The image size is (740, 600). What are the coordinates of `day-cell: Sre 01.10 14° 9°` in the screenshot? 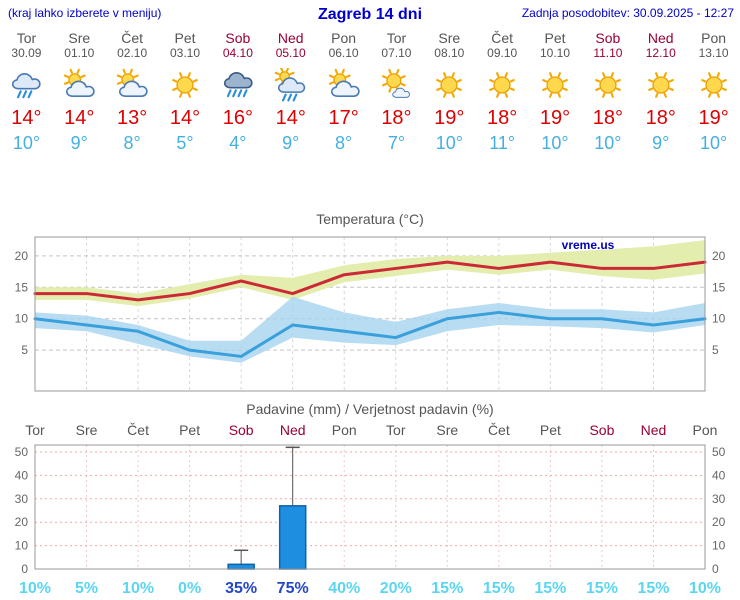 It's located at (79, 91).